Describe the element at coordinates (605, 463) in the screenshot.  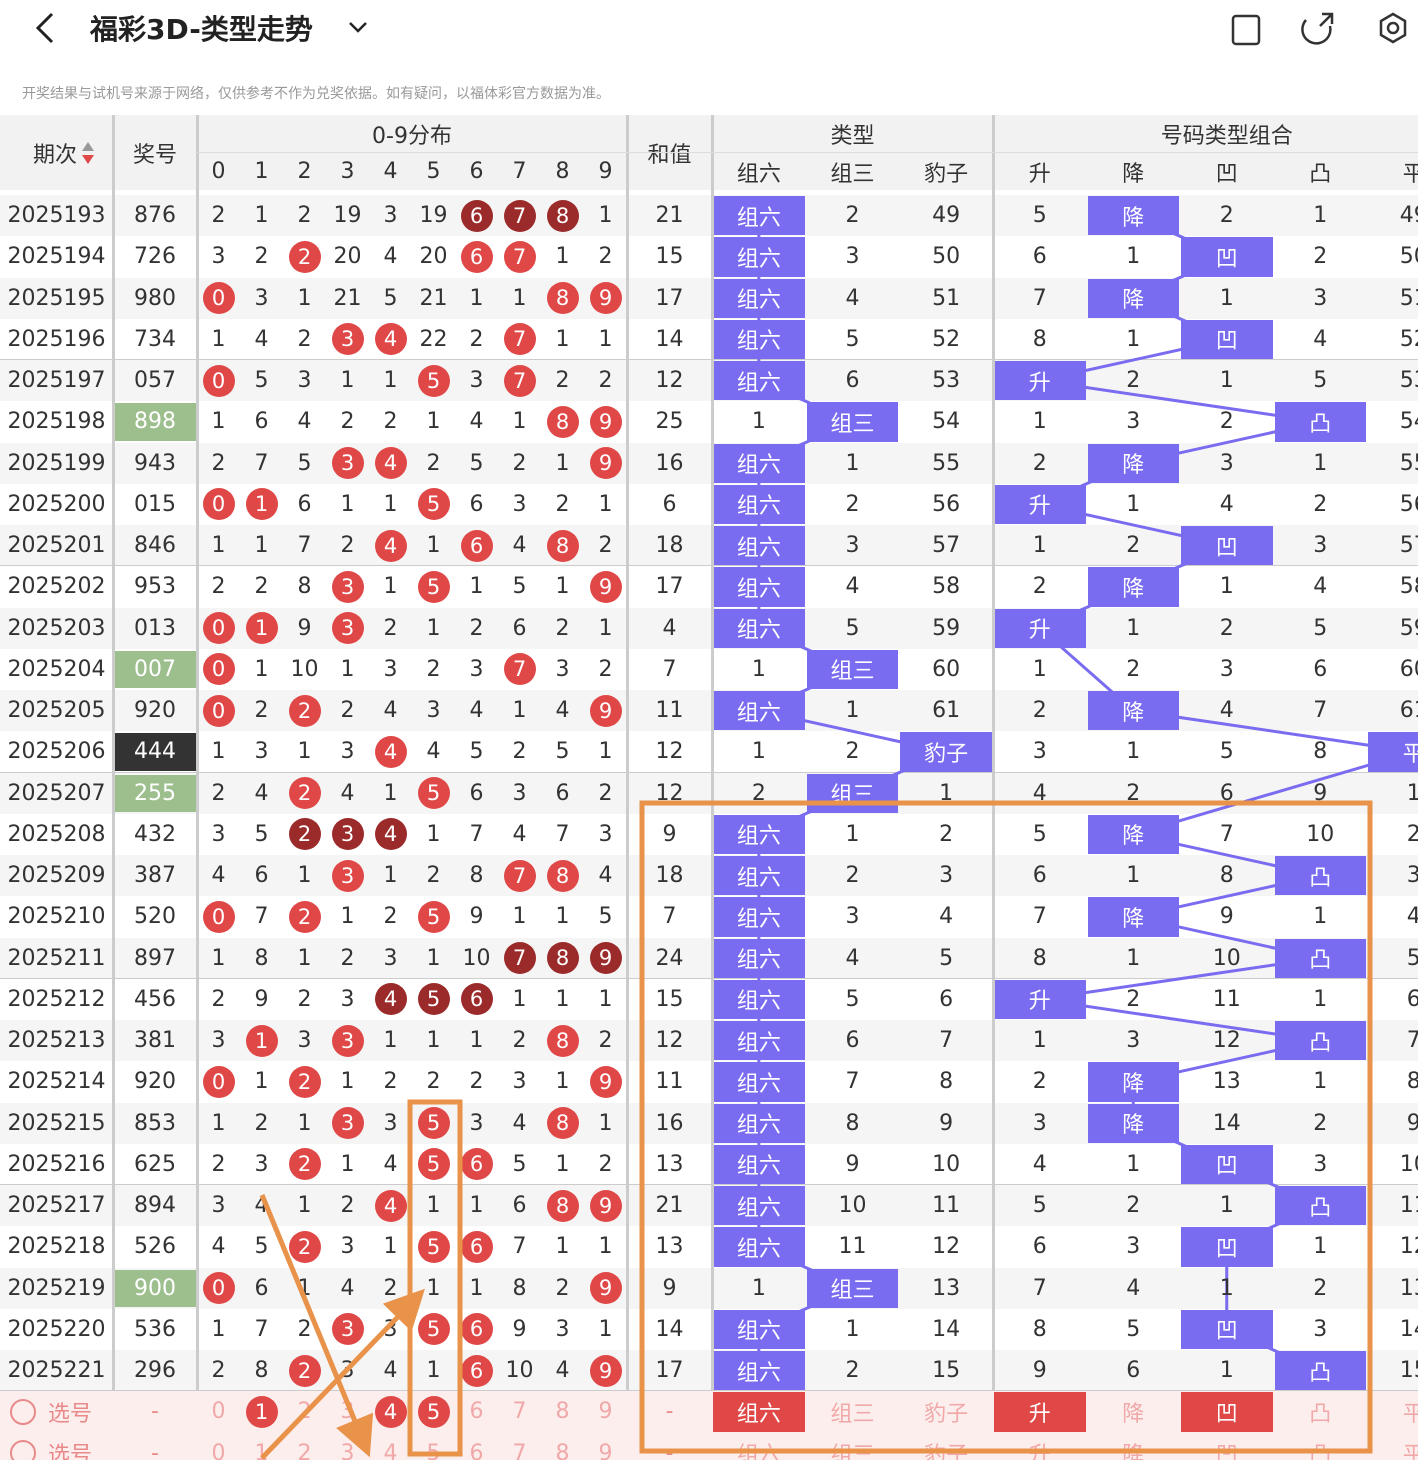
I see `dist-hit: 9` at that location.